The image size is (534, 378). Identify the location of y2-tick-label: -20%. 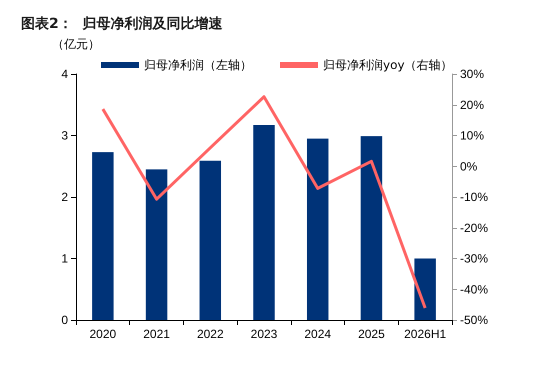
(474, 227).